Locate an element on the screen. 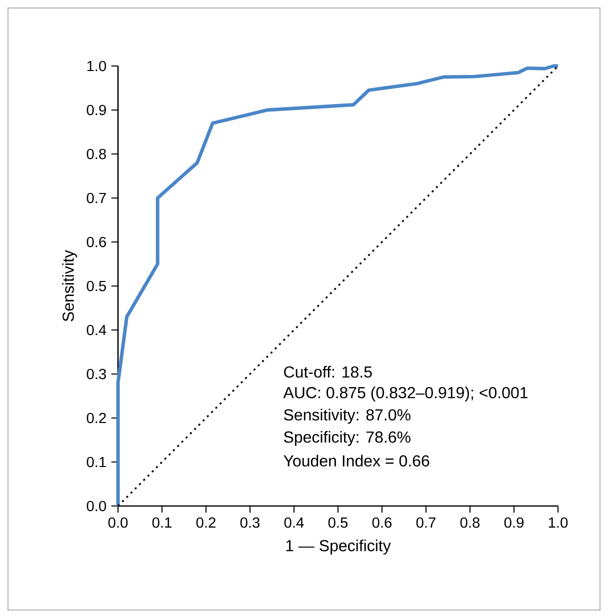 The width and height of the screenshot is (608, 616). y-tick-label: 0.4 is located at coordinates (96, 330).